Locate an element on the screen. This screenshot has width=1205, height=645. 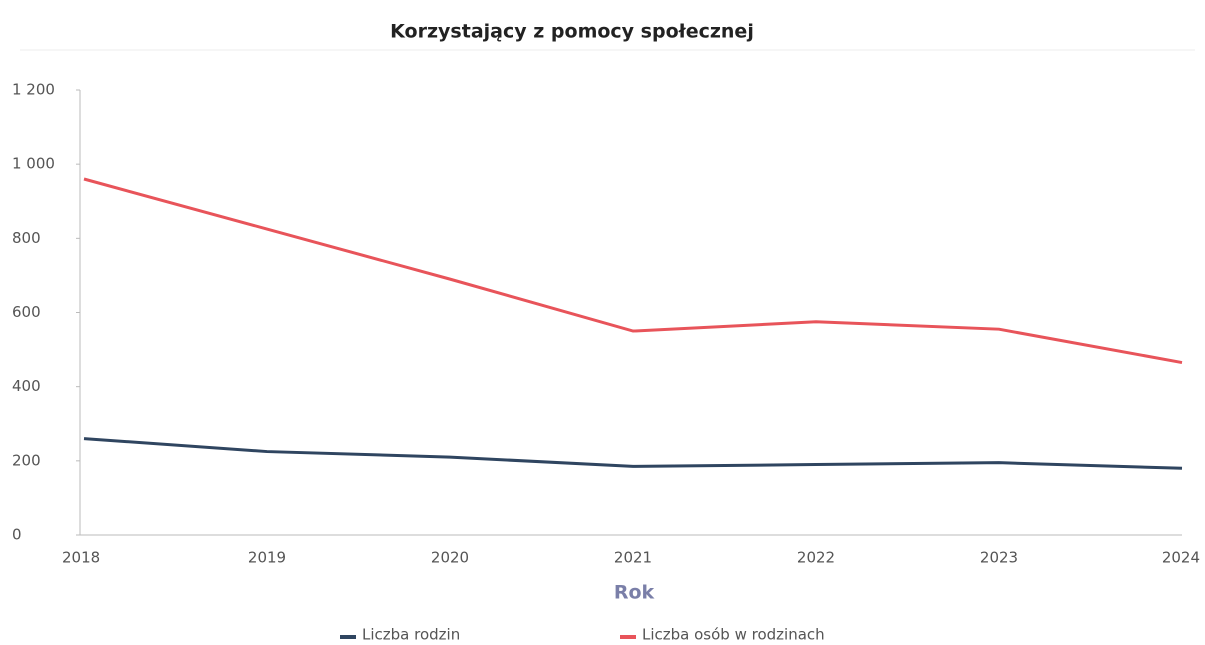
y-tick-label: 1 000 is located at coordinates (33, 164).